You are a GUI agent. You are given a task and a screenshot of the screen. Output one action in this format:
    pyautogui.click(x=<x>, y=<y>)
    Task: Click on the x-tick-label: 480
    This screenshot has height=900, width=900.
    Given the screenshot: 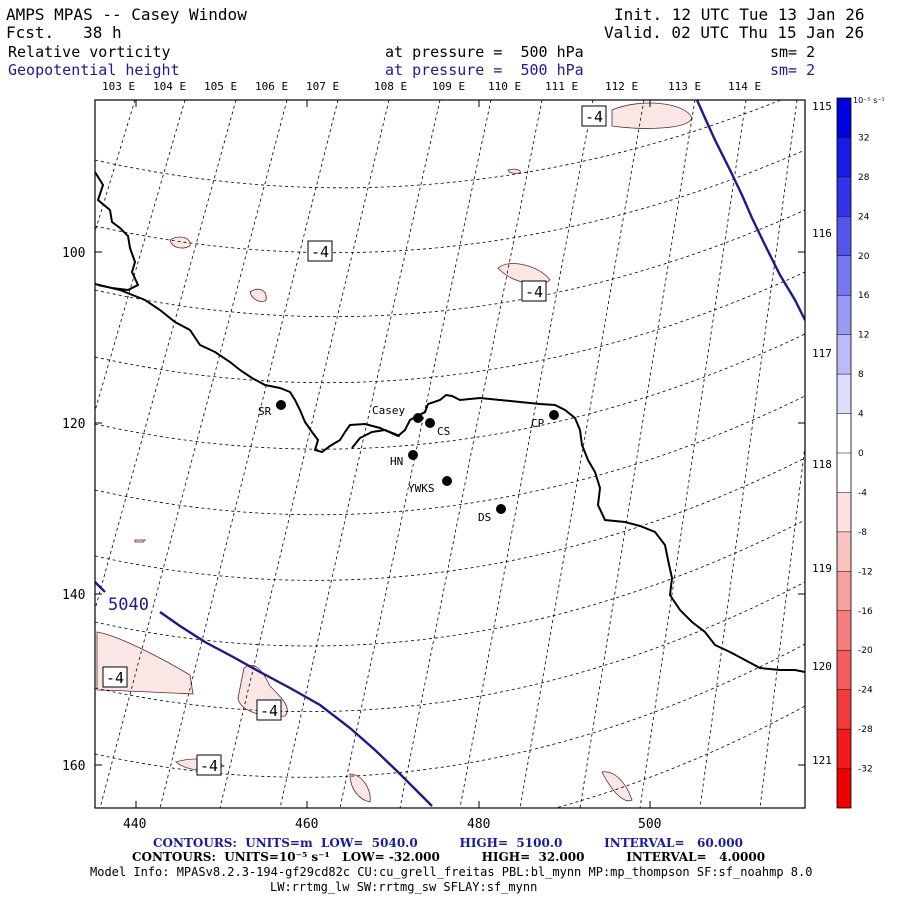 What is the action you would take?
    pyautogui.click(x=478, y=824)
    